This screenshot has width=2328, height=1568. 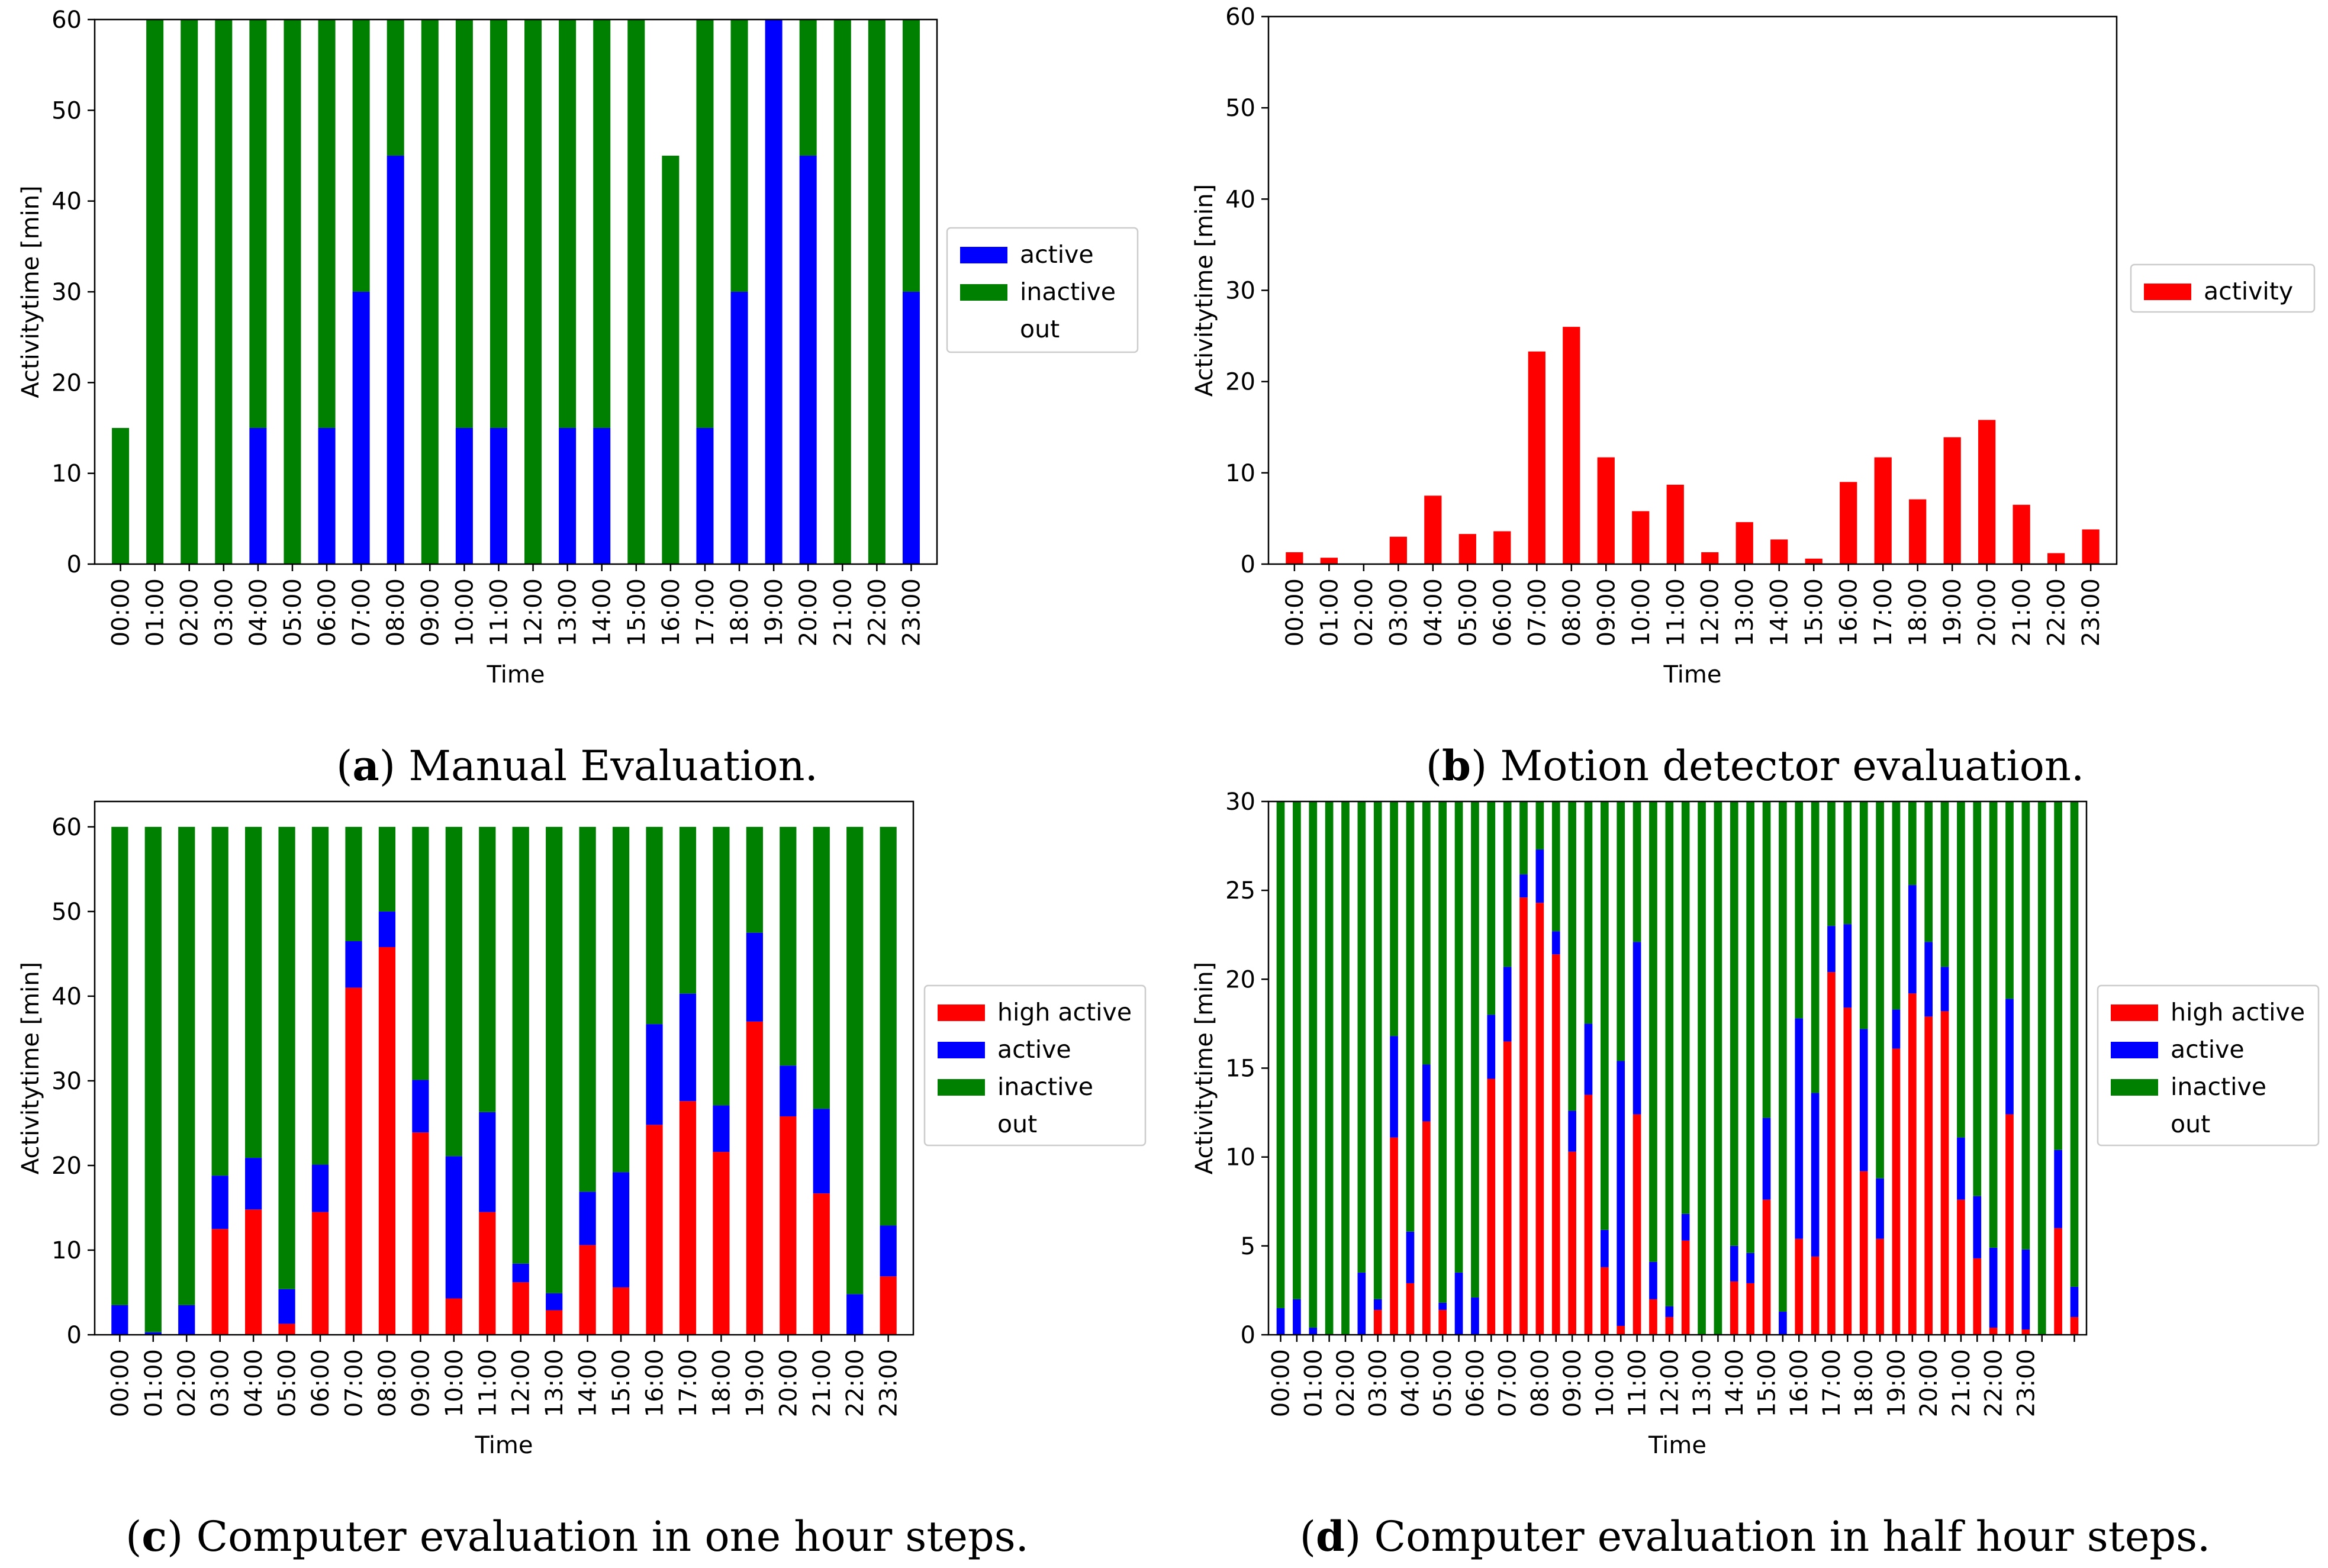 What do you see at coordinates (788, 1383) in the screenshot?
I see `x-tick-label: 20:00` at bounding box center [788, 1383].